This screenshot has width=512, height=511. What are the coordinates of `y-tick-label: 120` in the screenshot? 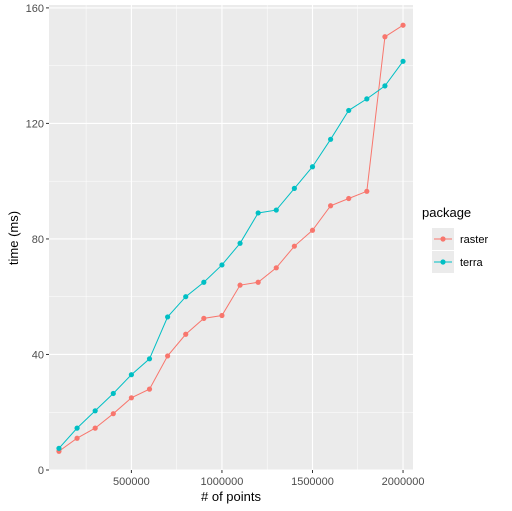 It's located at (35, 124).